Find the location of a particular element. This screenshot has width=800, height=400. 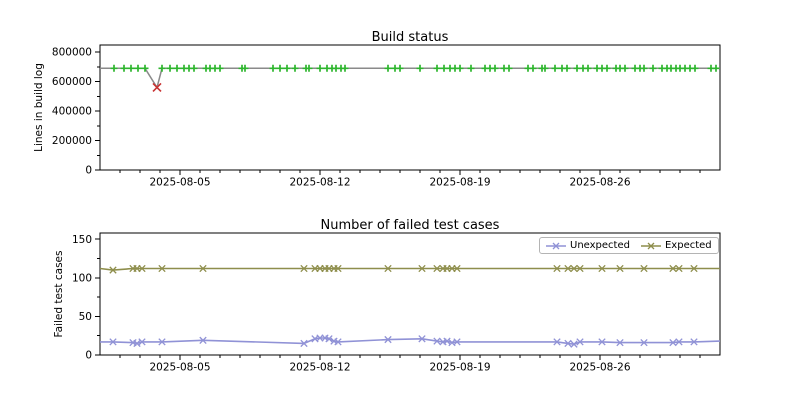

legend-entry-unexpected: Unexpected is located at coordinates (588, 245).